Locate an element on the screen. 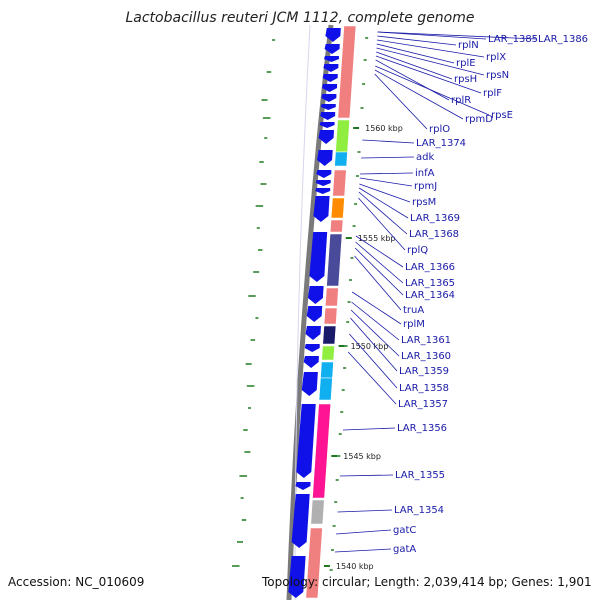 The width and height of the screenshot is (600, 600). gene-label: gatA is located at coordinates (404, 549).